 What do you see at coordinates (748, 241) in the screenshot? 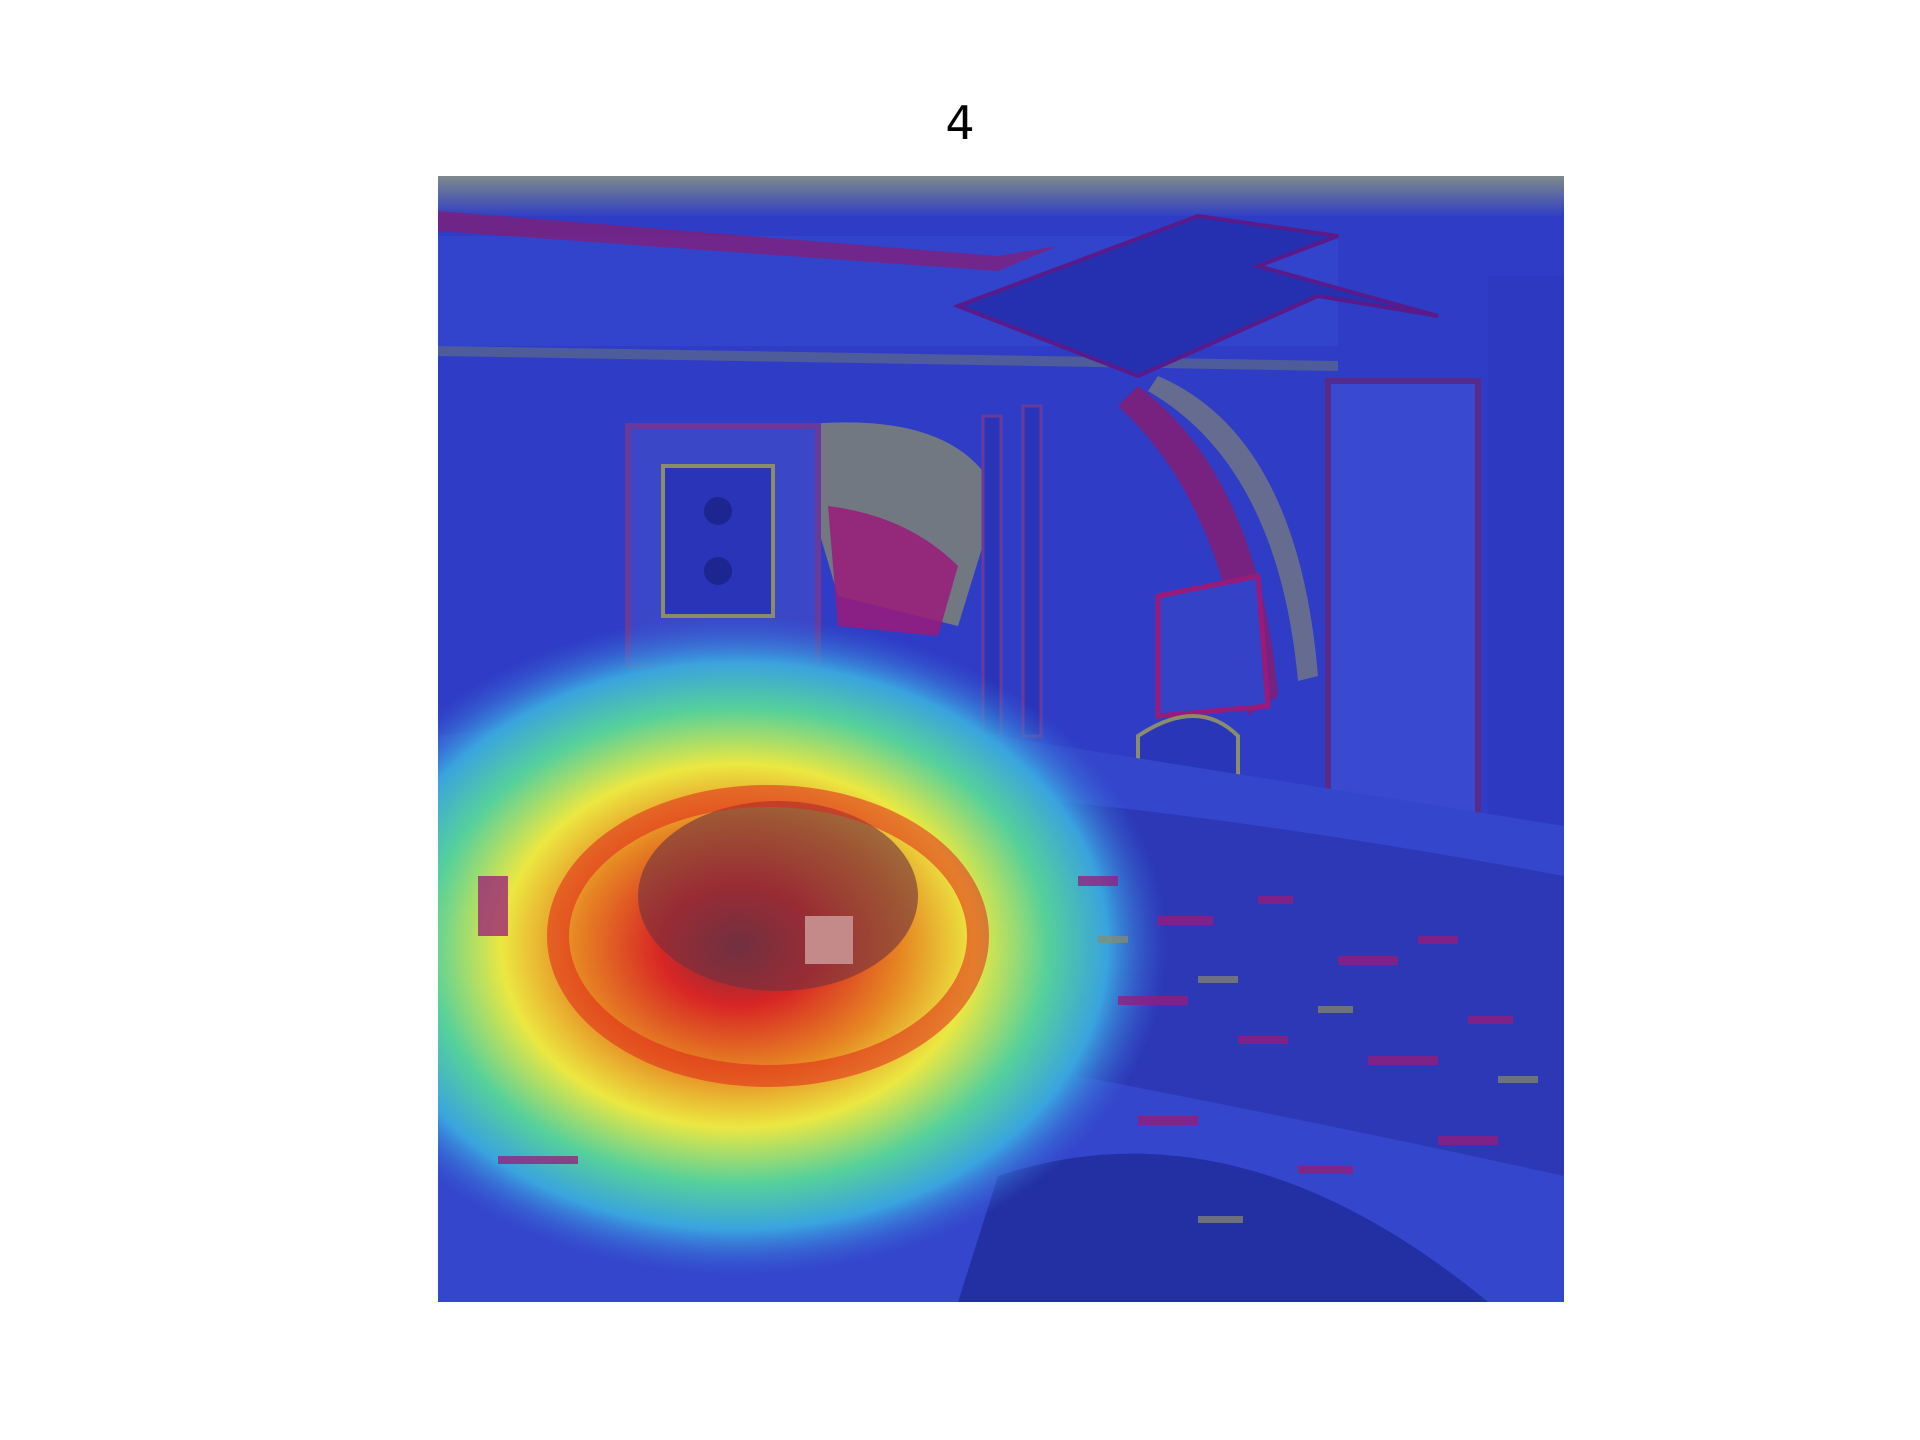
I see `ceiling-edge-magenta` at bounding box center [748, 241].